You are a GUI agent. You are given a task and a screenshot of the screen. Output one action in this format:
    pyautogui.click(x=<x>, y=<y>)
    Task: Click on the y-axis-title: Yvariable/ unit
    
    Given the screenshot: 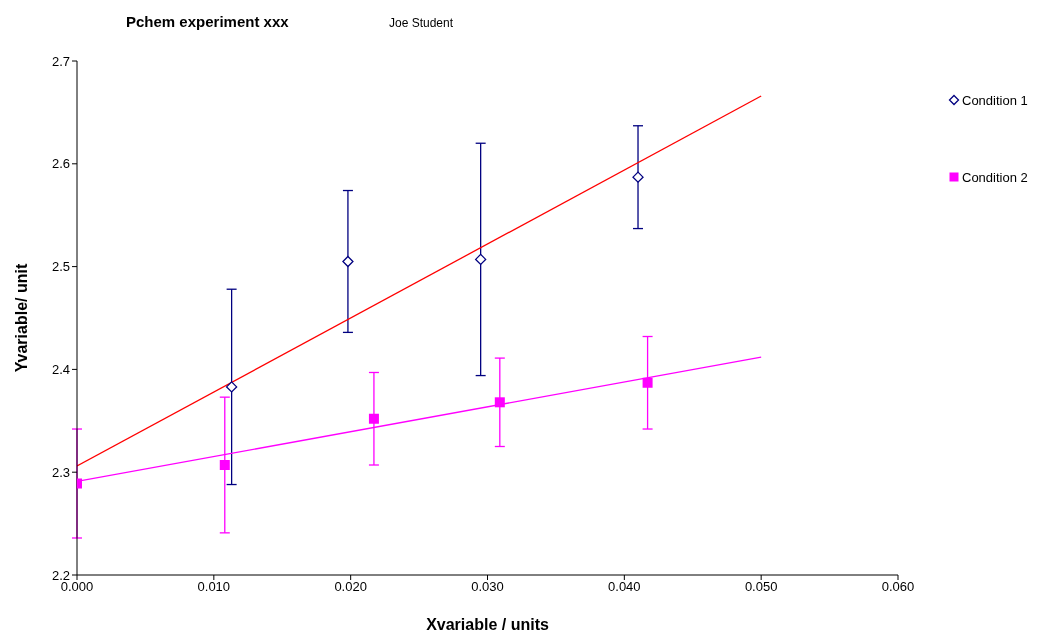 What is the action you would take?
    pyautogui.click(x=22, y=318)
    